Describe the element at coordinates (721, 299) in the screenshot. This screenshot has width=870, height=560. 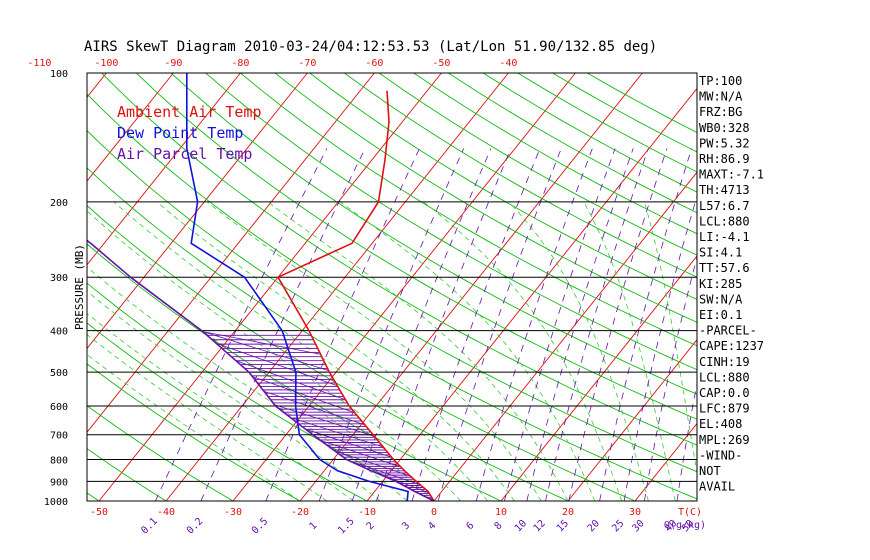
I see `stat-entry: SW:N/A` at that location.